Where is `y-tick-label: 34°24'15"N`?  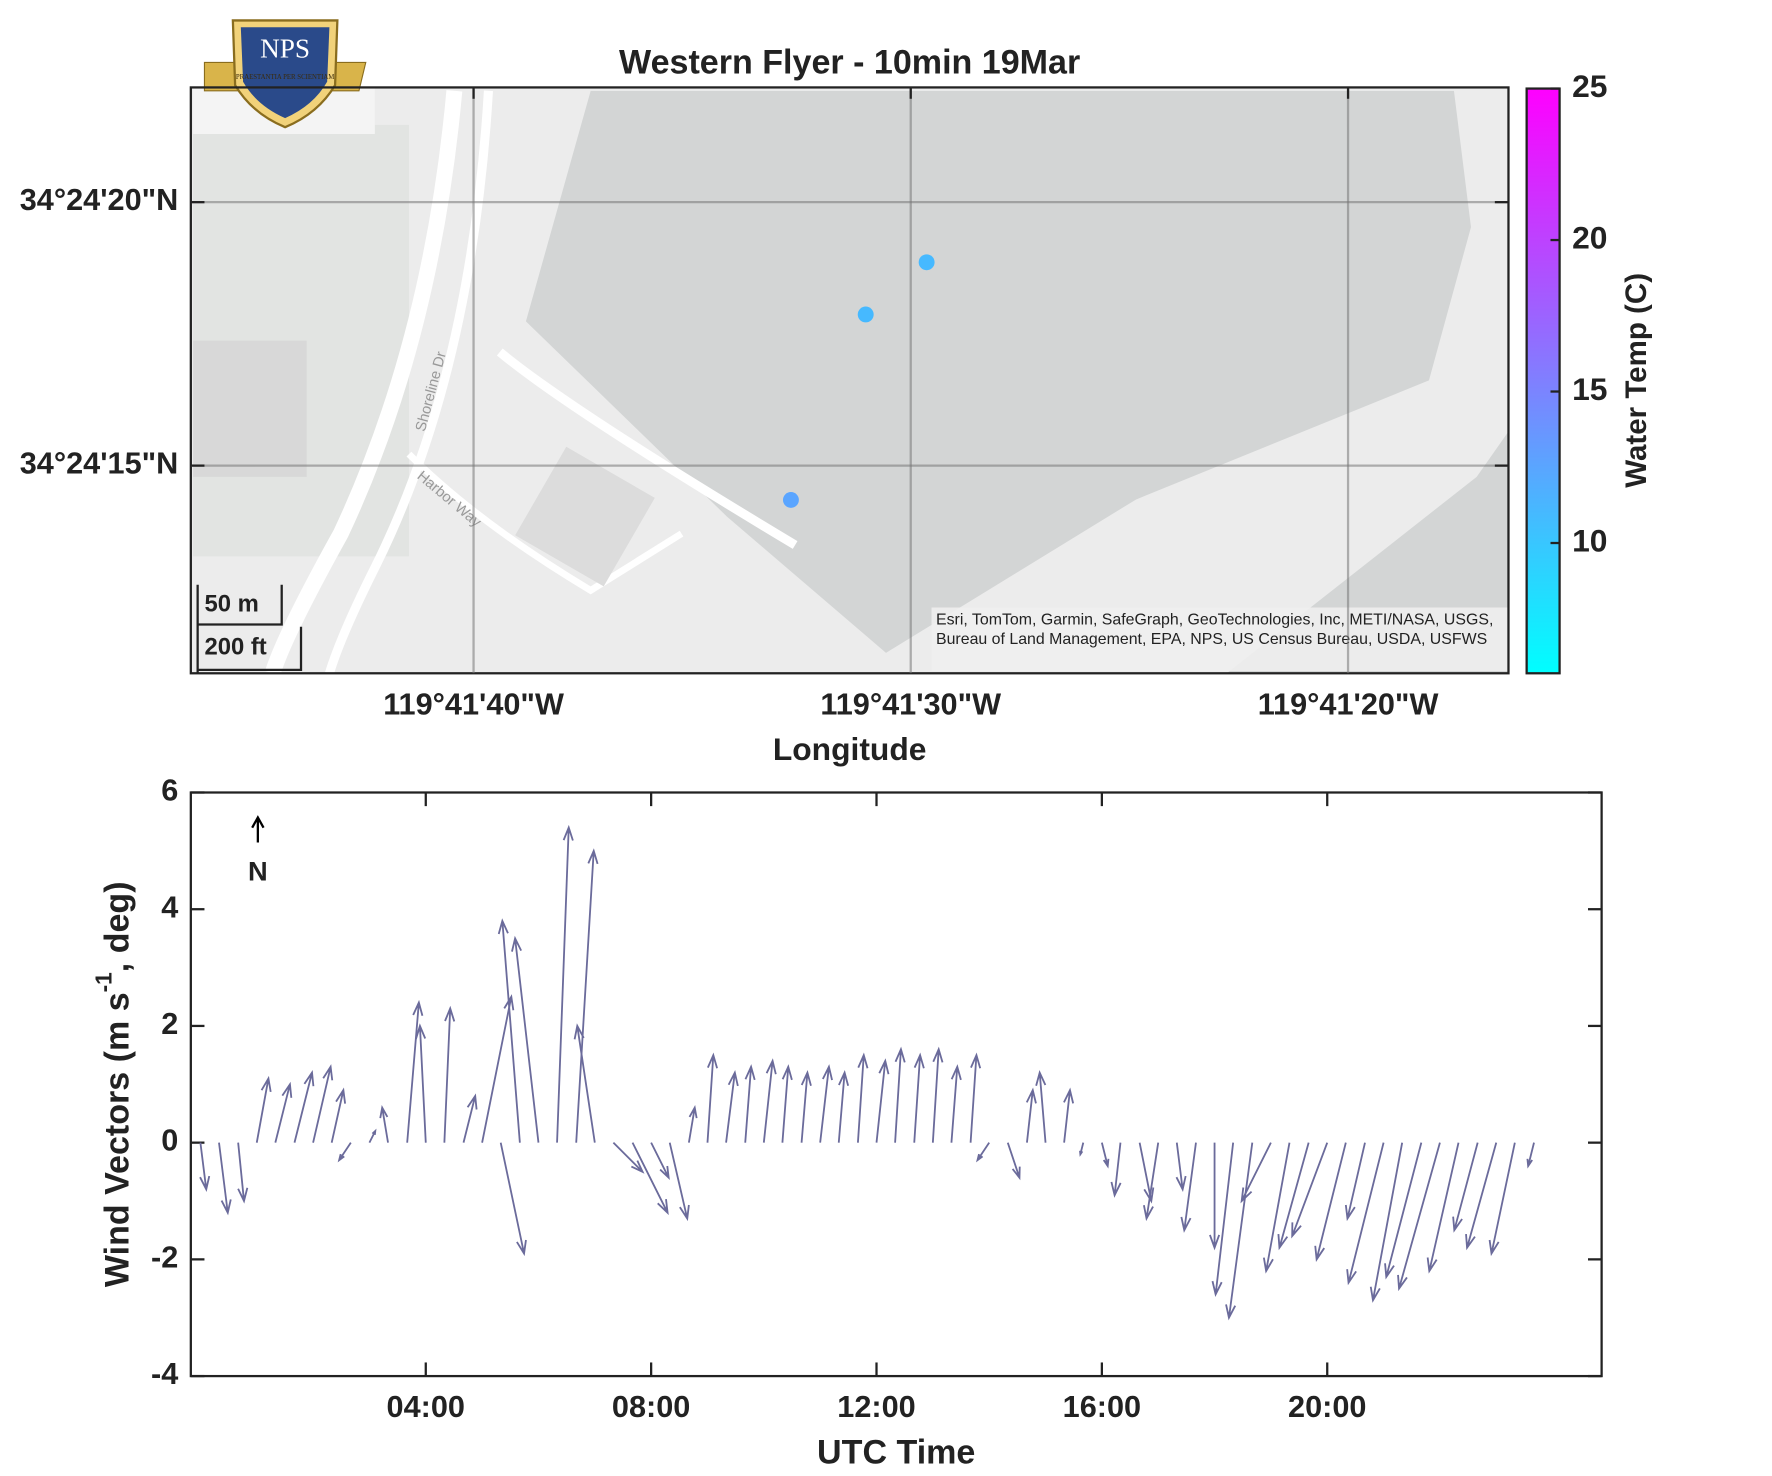 y-tick-label: 34°24'15"N is located at coordinates (99, 464).